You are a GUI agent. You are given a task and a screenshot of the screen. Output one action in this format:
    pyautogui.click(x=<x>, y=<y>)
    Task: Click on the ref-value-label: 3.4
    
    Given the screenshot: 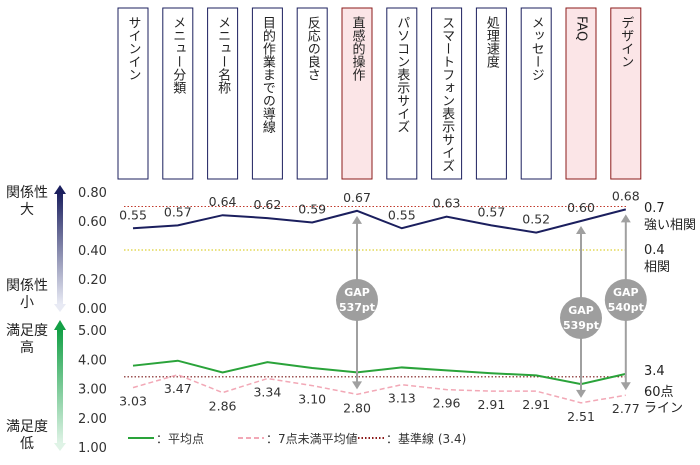 What is the action you would take?
    pyautogui.click(x=654, y=371)
    